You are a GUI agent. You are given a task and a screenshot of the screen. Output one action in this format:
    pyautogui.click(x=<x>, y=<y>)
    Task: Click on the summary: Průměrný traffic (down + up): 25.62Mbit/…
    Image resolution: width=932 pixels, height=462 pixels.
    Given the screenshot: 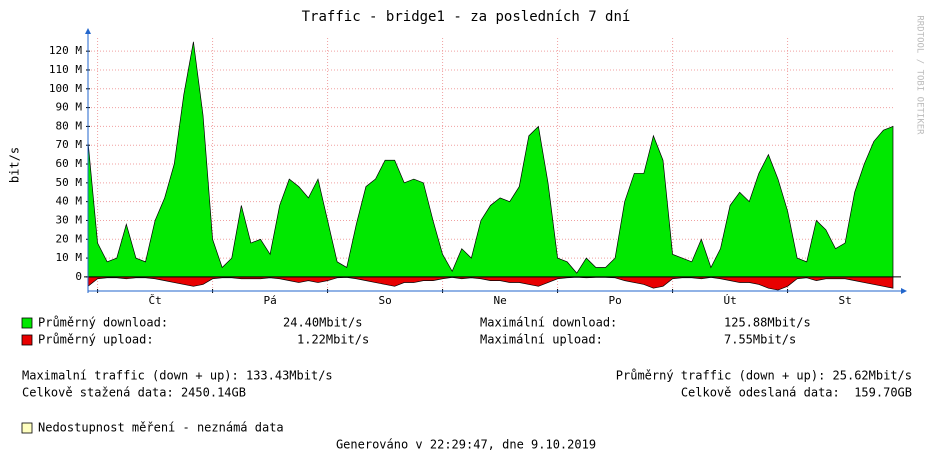 What is the action you would take?
    pyautogui.click(x=764, y=376)
    